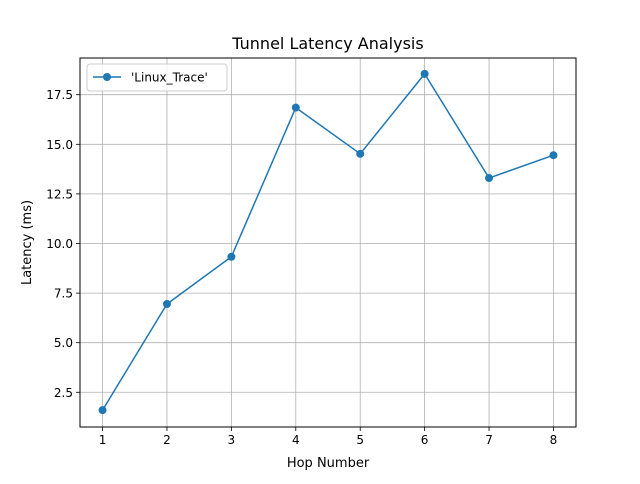  Describe the element at coordinates (107, 77) in the screenshot. I see `legend-marker-swatch` at that location.